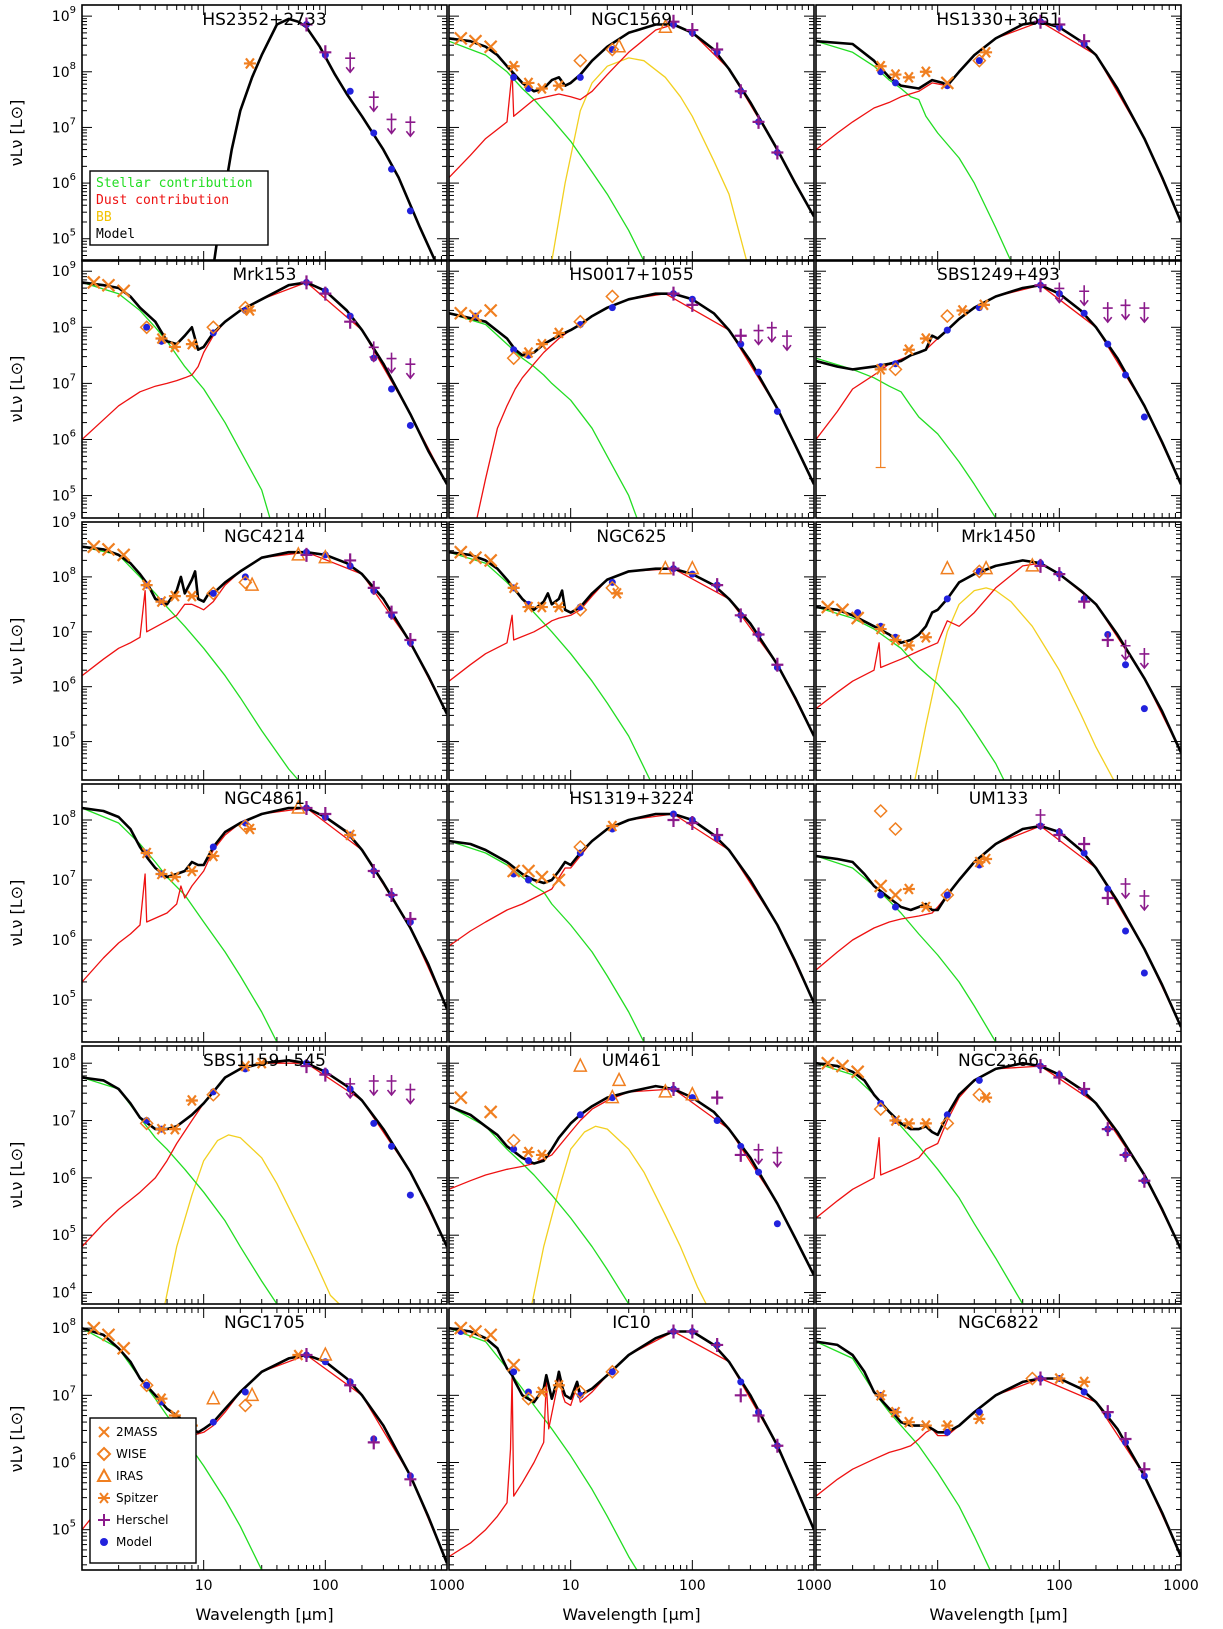 The width and height of the screenshot is (1223, 1629). What do you see at coordinates (998, 1614) in the screenshot?
I see `x-axis-label-col3: Wavelength [μm]` at bounding box center [998, 1614].